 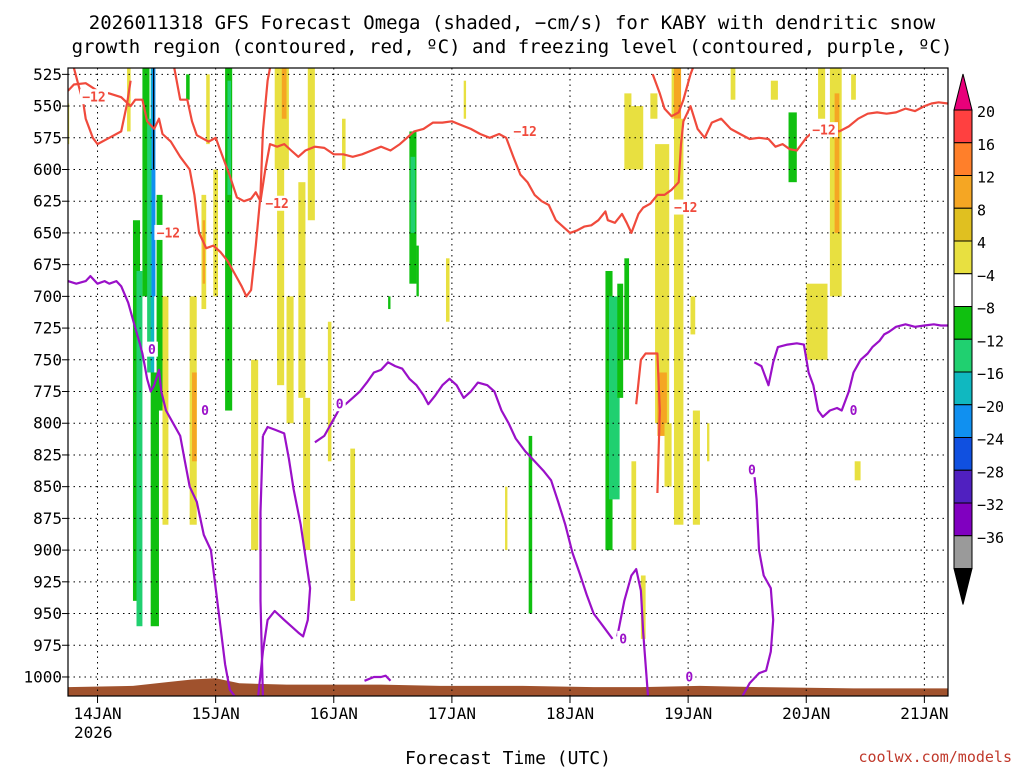 I want to click on contour-label-1: −12, so click(x=168, y=233).